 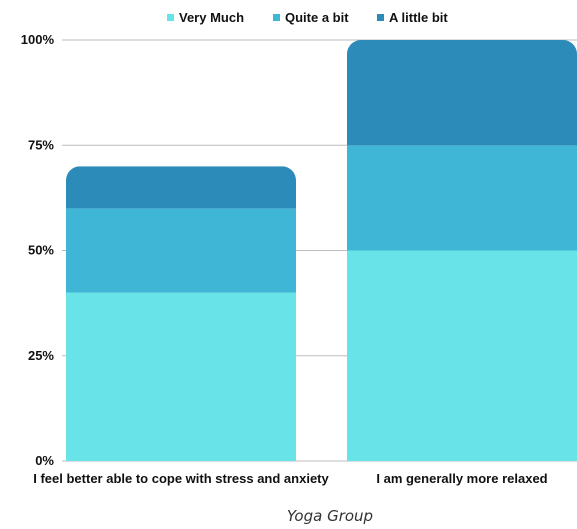 What do you see at coordinates (317, 17) in the screenshot?
I see `legend-label: Quite a bit` at bounding box center [317, 17].